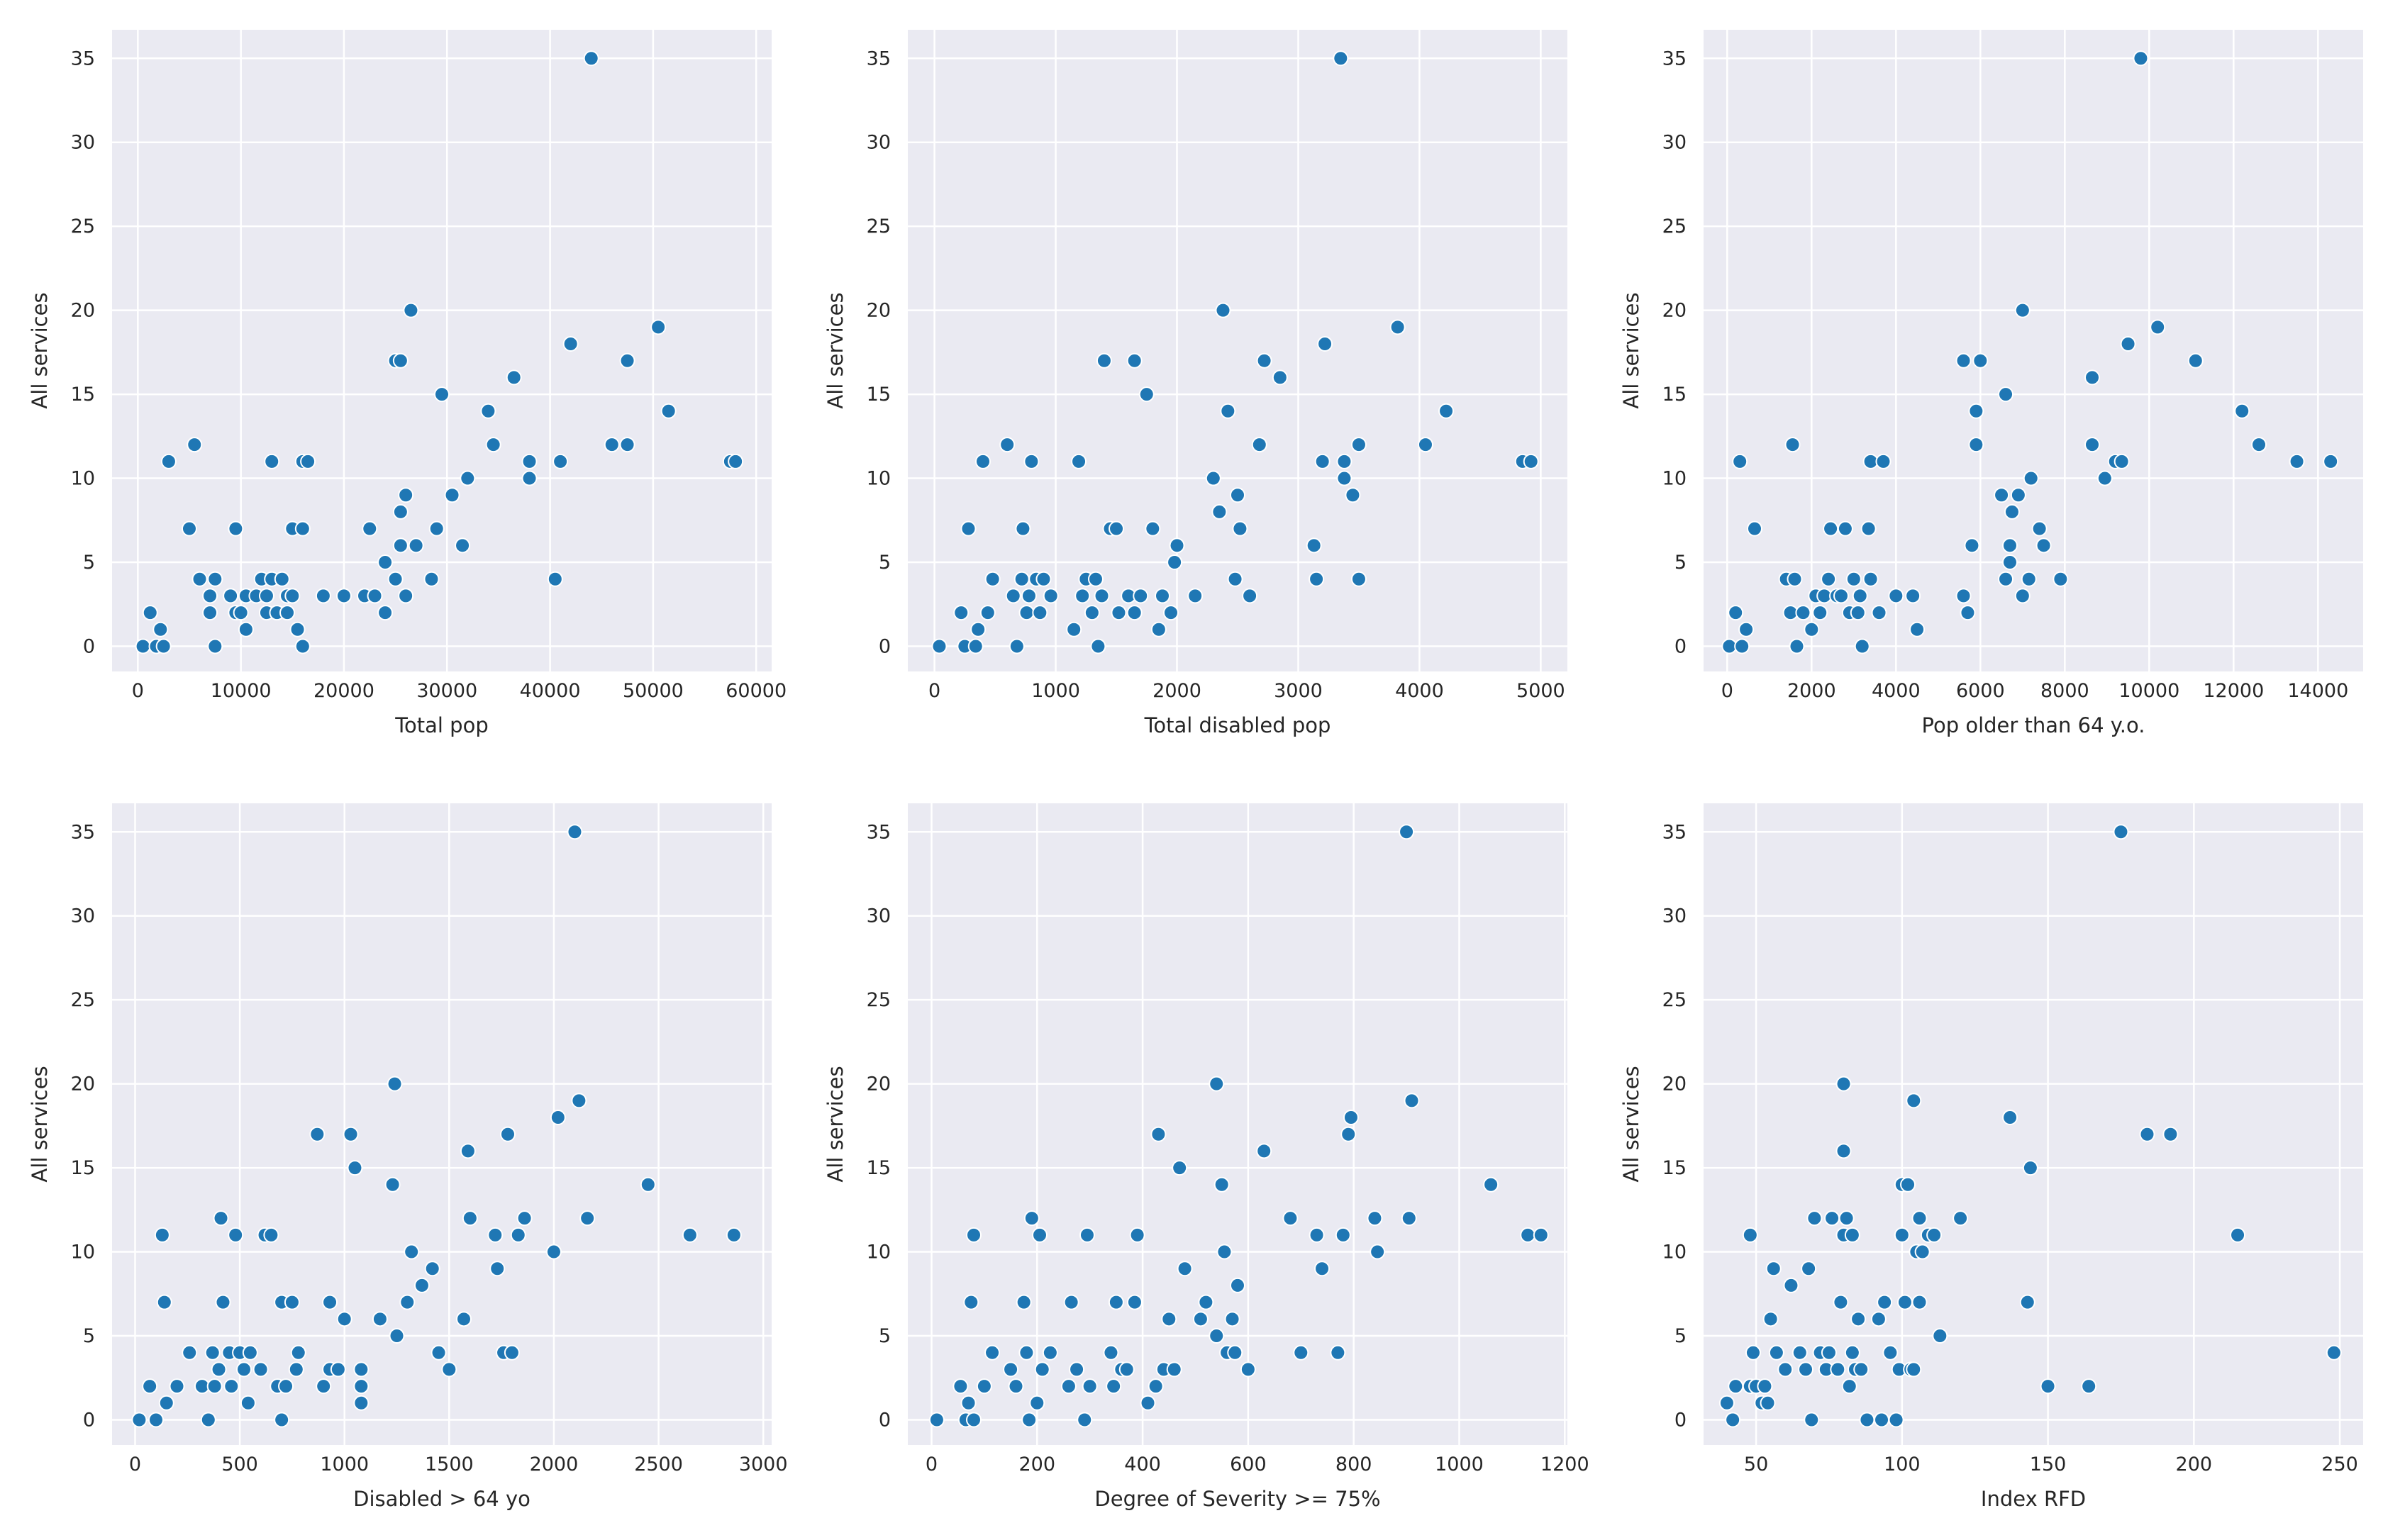 The width and height of the screenshot is (2383, 1540). Describe the element at coordinates (1176, 691) in the screenshot. I see `x-tick-label: 2000` at that location.